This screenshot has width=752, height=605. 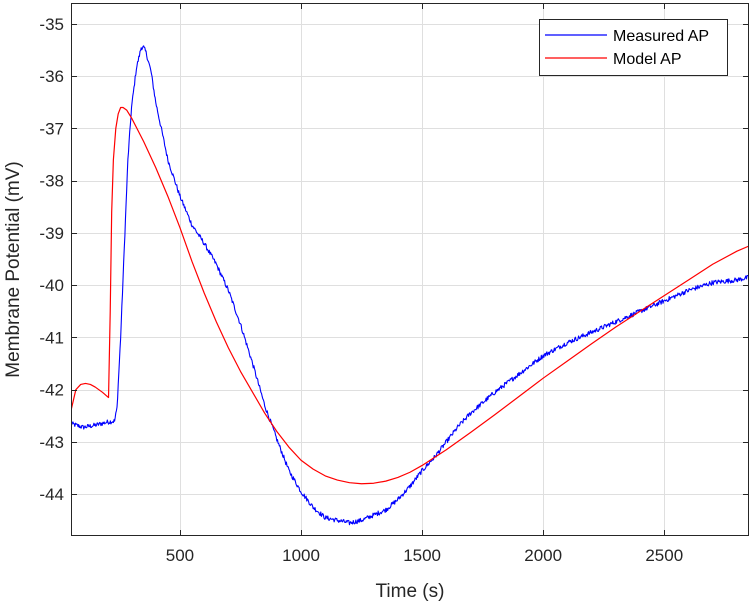 I want to click on x-tick-label: 500, so click(x=180, y=555).